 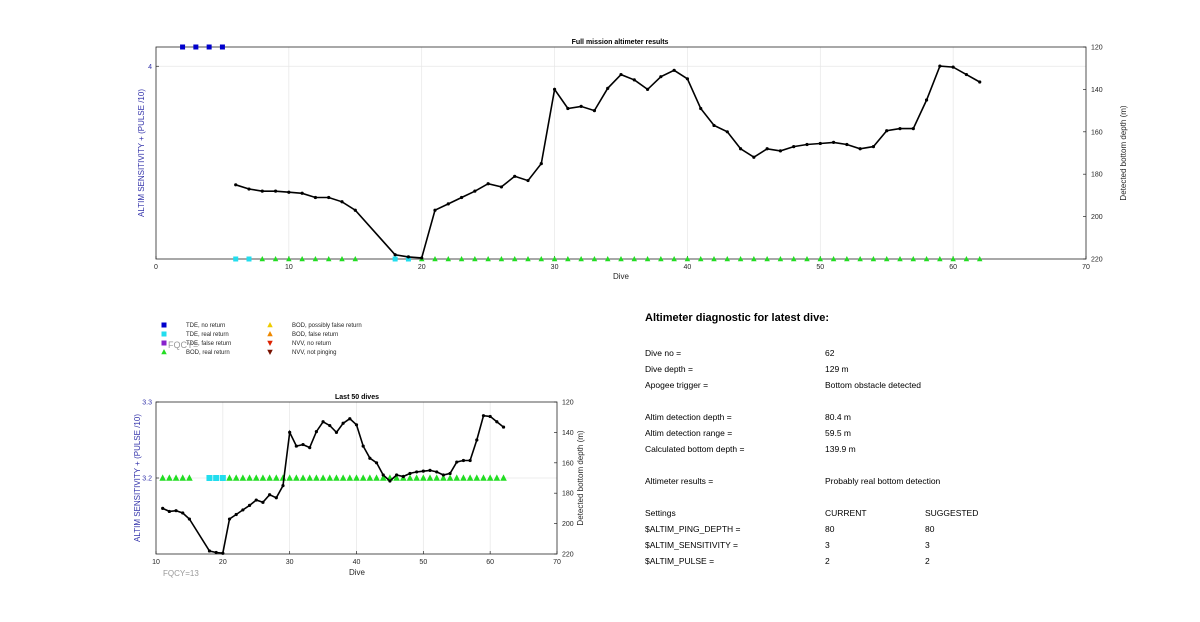 I want to click on left-y-tick-label: 3.2, so click(x=147, y=479).